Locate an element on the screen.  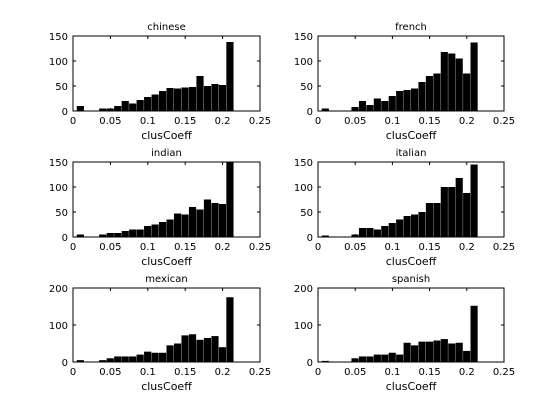
y-tick-label: 200 is located at coordinates (58, 289).